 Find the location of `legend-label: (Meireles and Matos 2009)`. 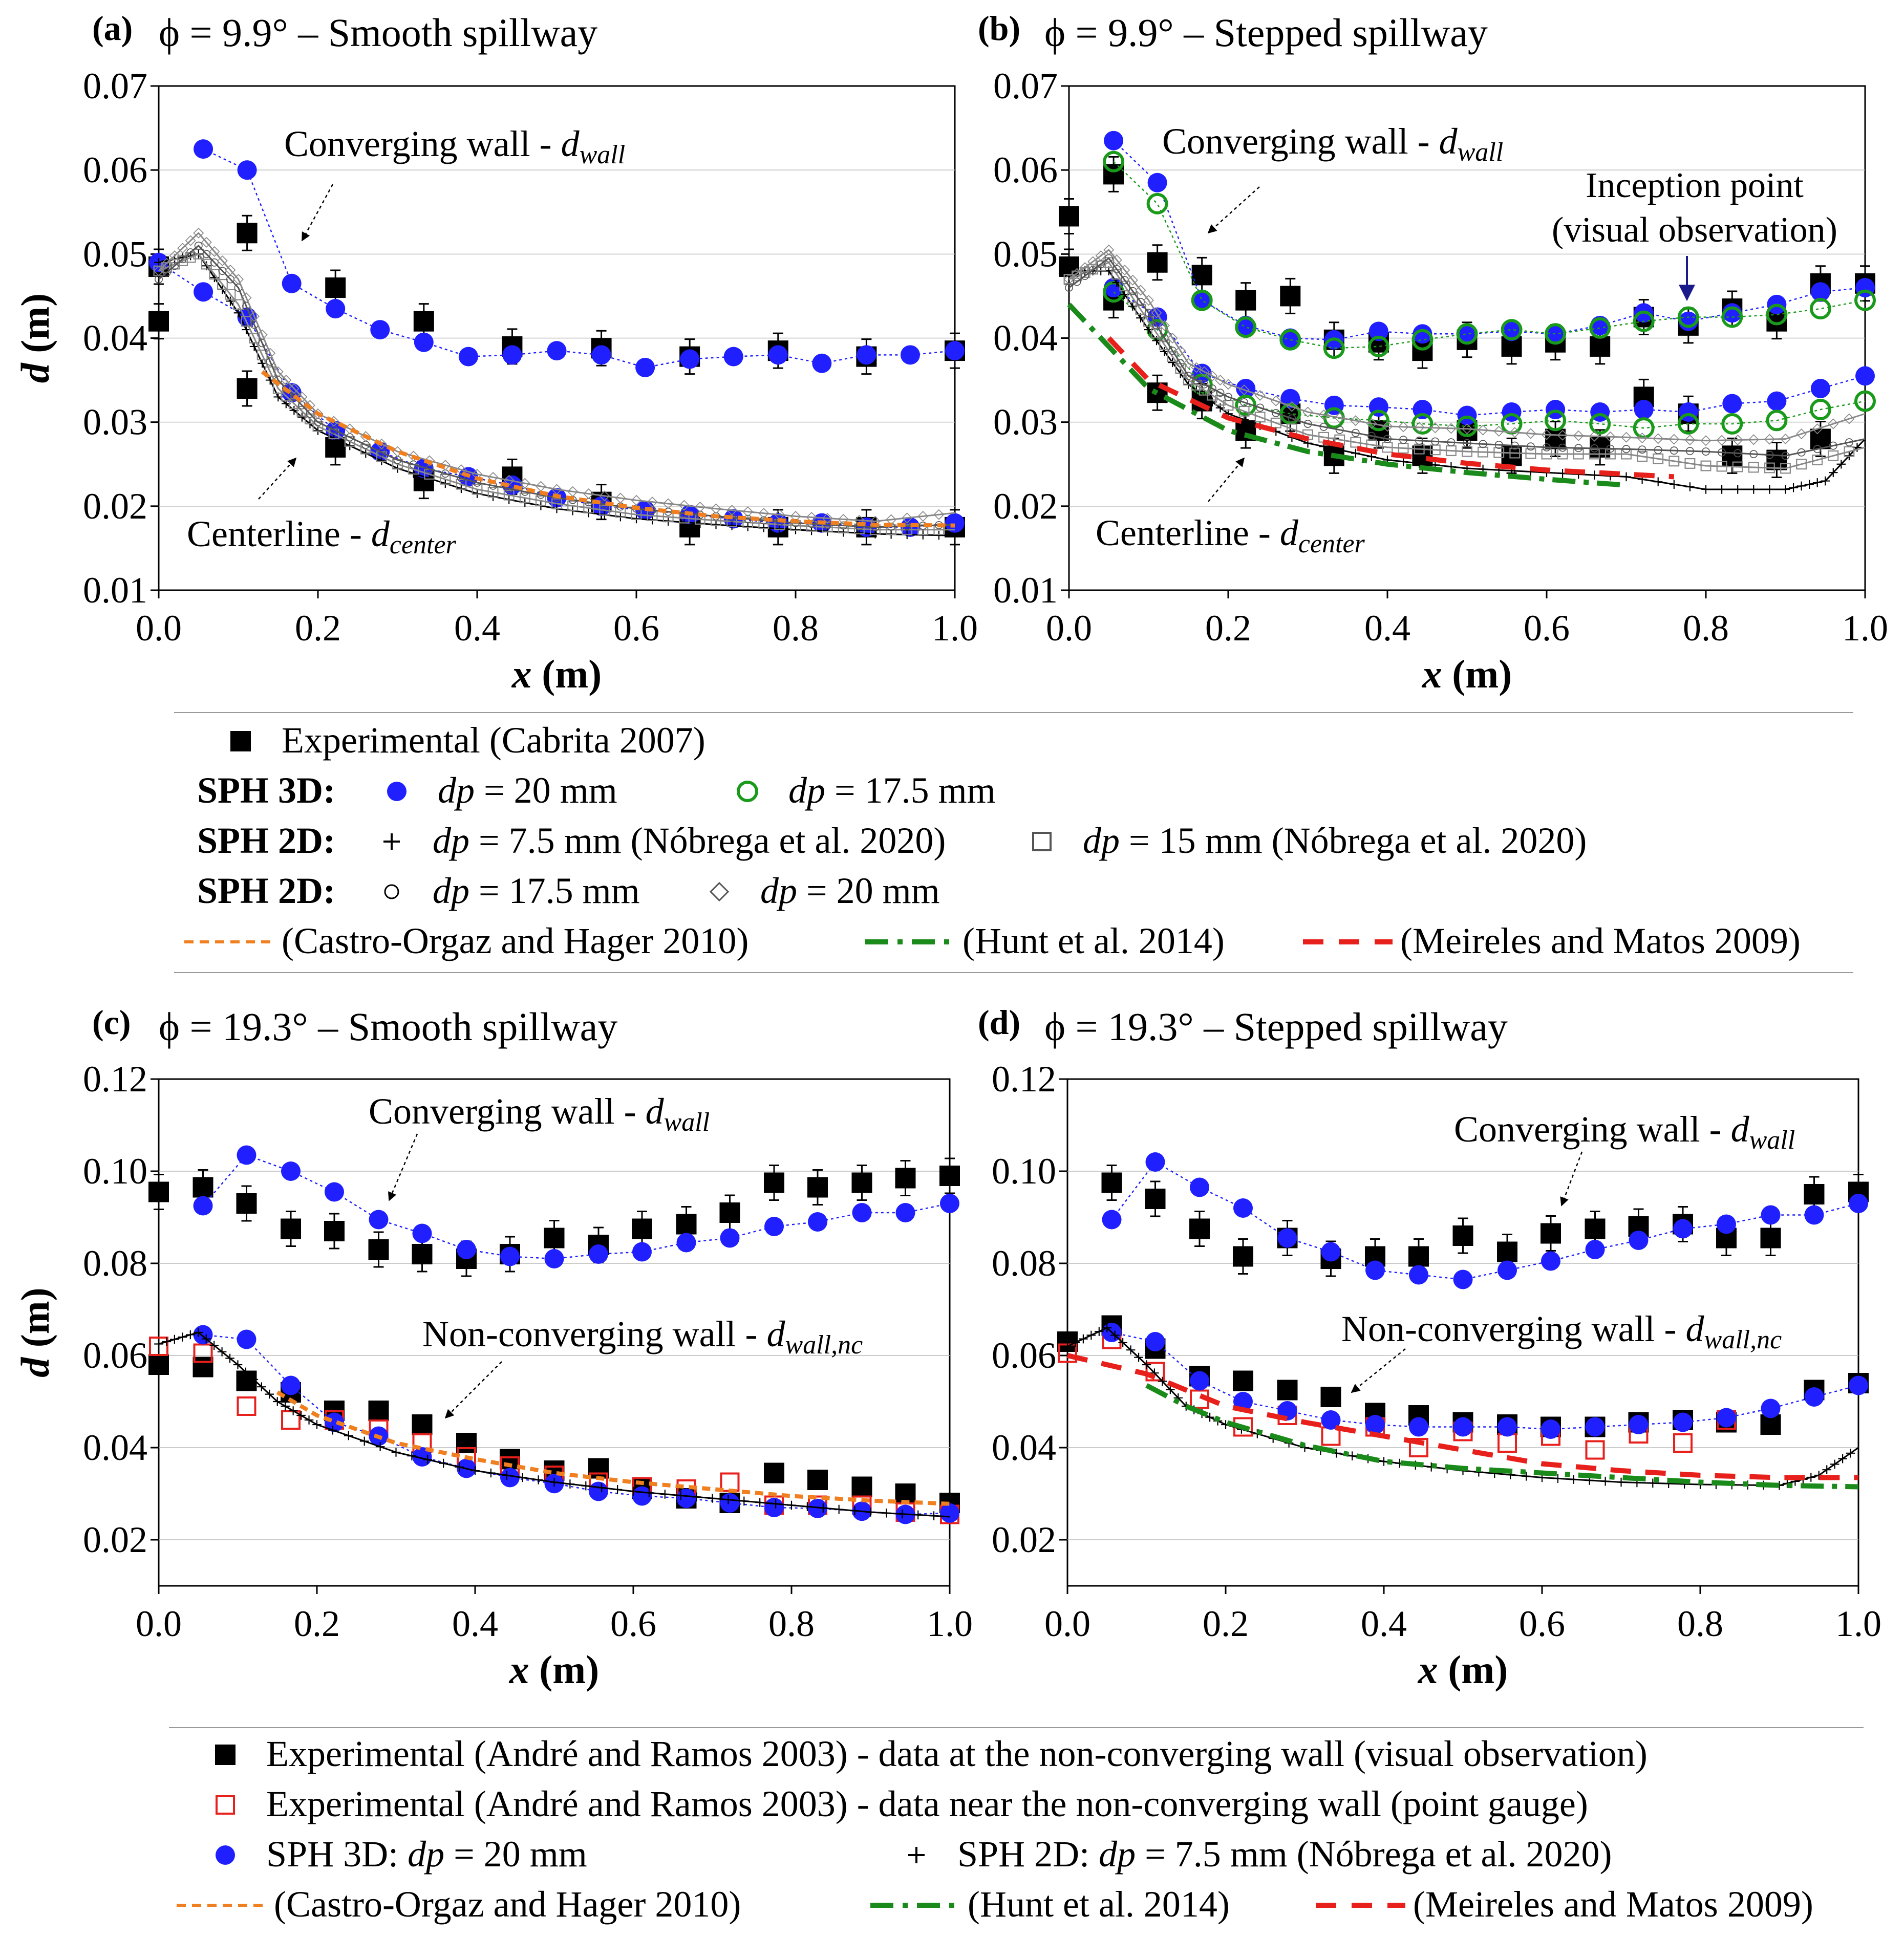

legend-label: (Meireles and Matos 2009) is located at coordinates (1600, 941).